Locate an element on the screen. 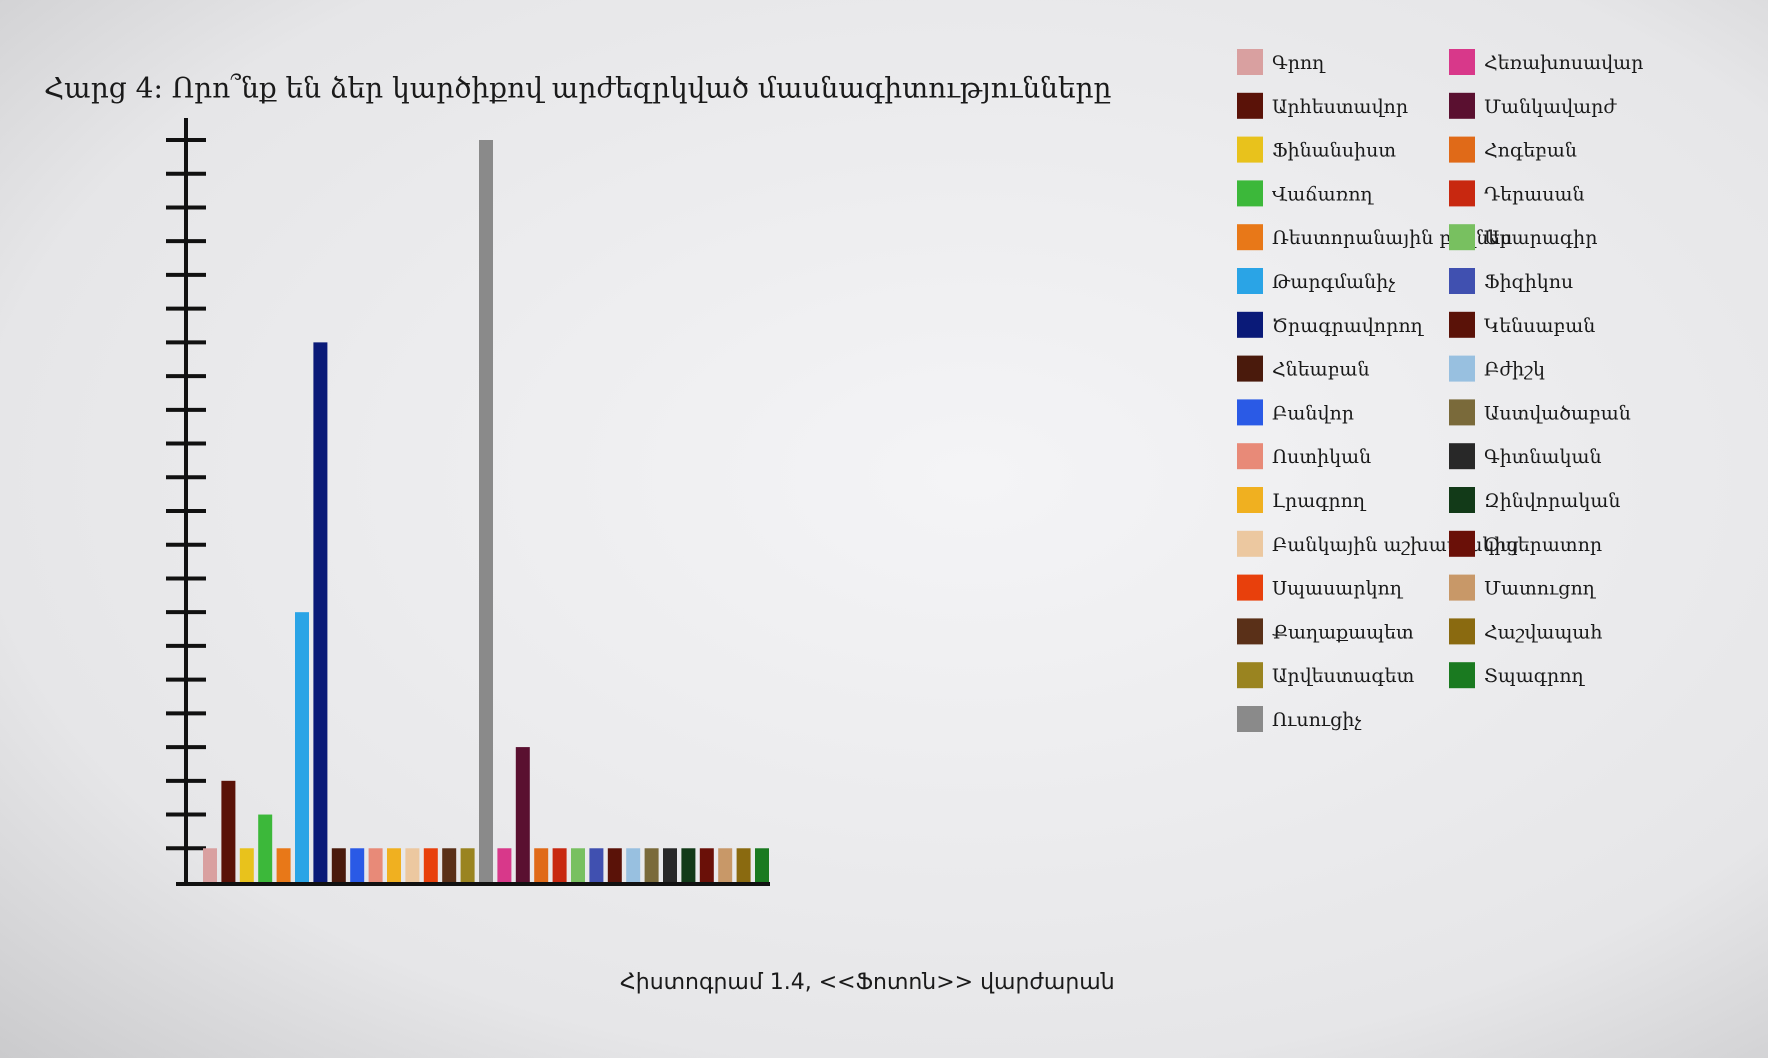  legend-label: Կենսաբան is located at coordinates (1539, 326).